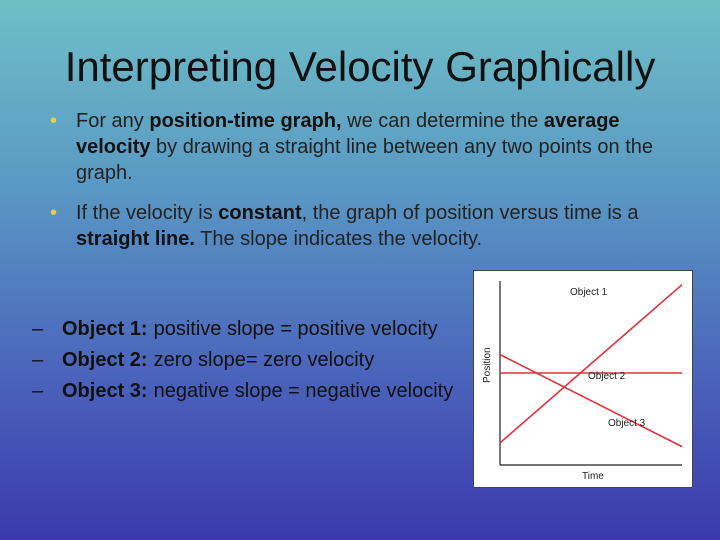  I want to click on object-3-line, so click(591, 400).